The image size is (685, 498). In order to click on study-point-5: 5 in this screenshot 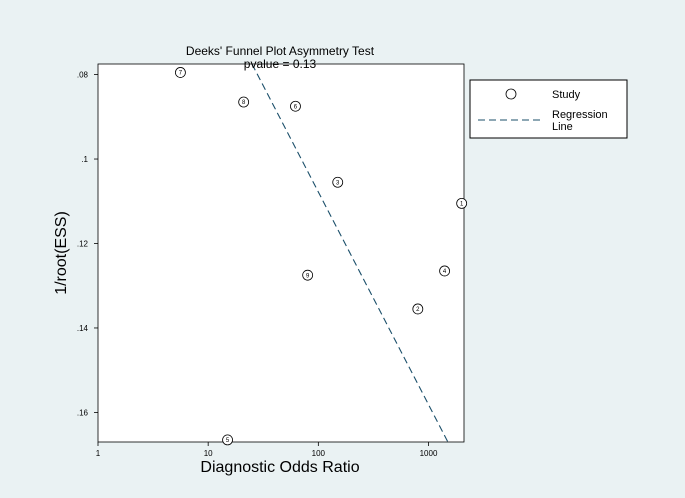, I will do `click(227, 440)`.